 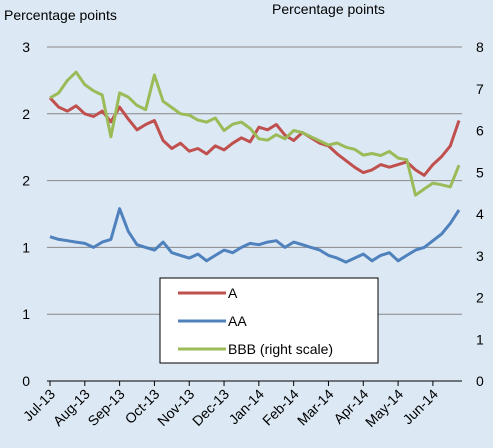 I want to click on x-tick-label: Jan-14, so click(x=246, y=407).